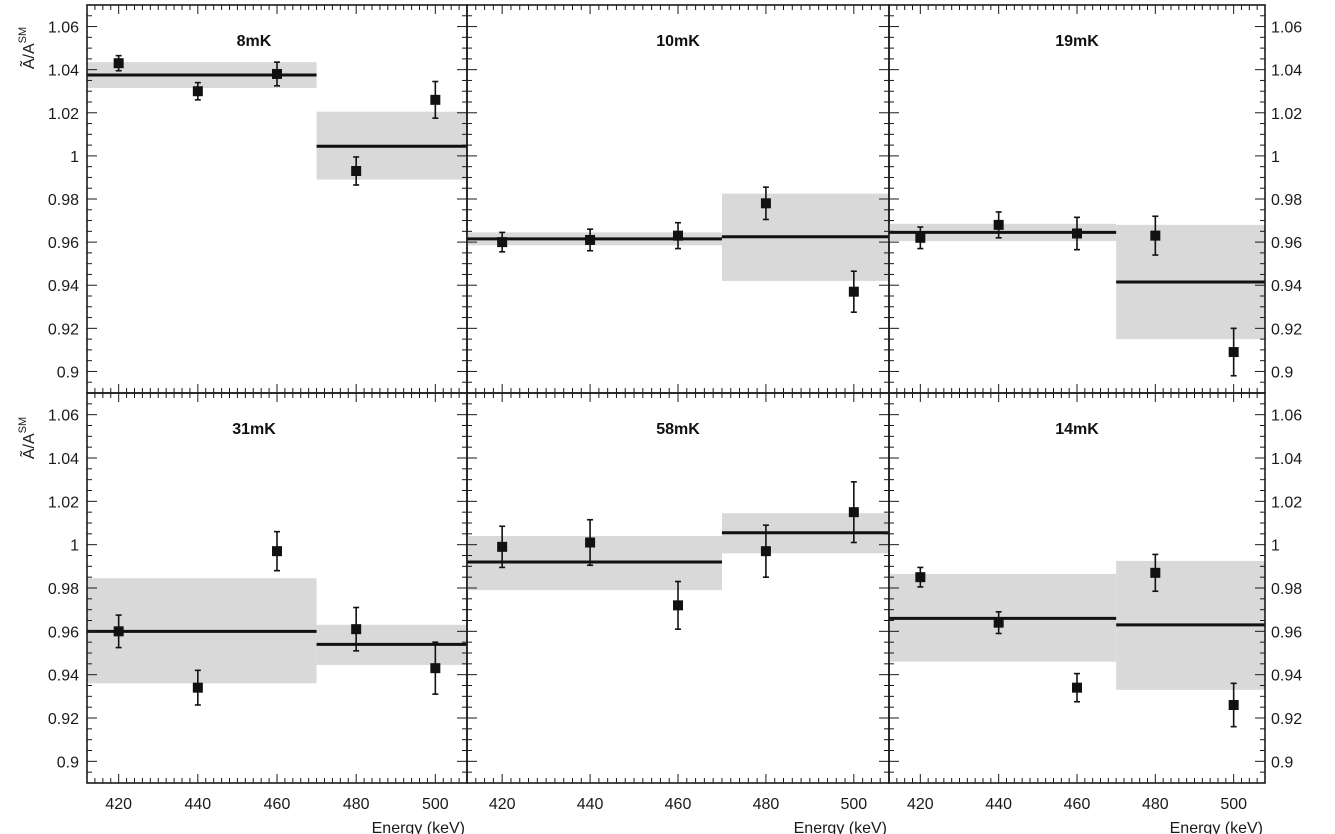  What do you see at coordinates (27, 243) in the screenshot?
I see `y-axis-labels: Ã/ASM Ã/ASM` at bounding box center [27, 243].